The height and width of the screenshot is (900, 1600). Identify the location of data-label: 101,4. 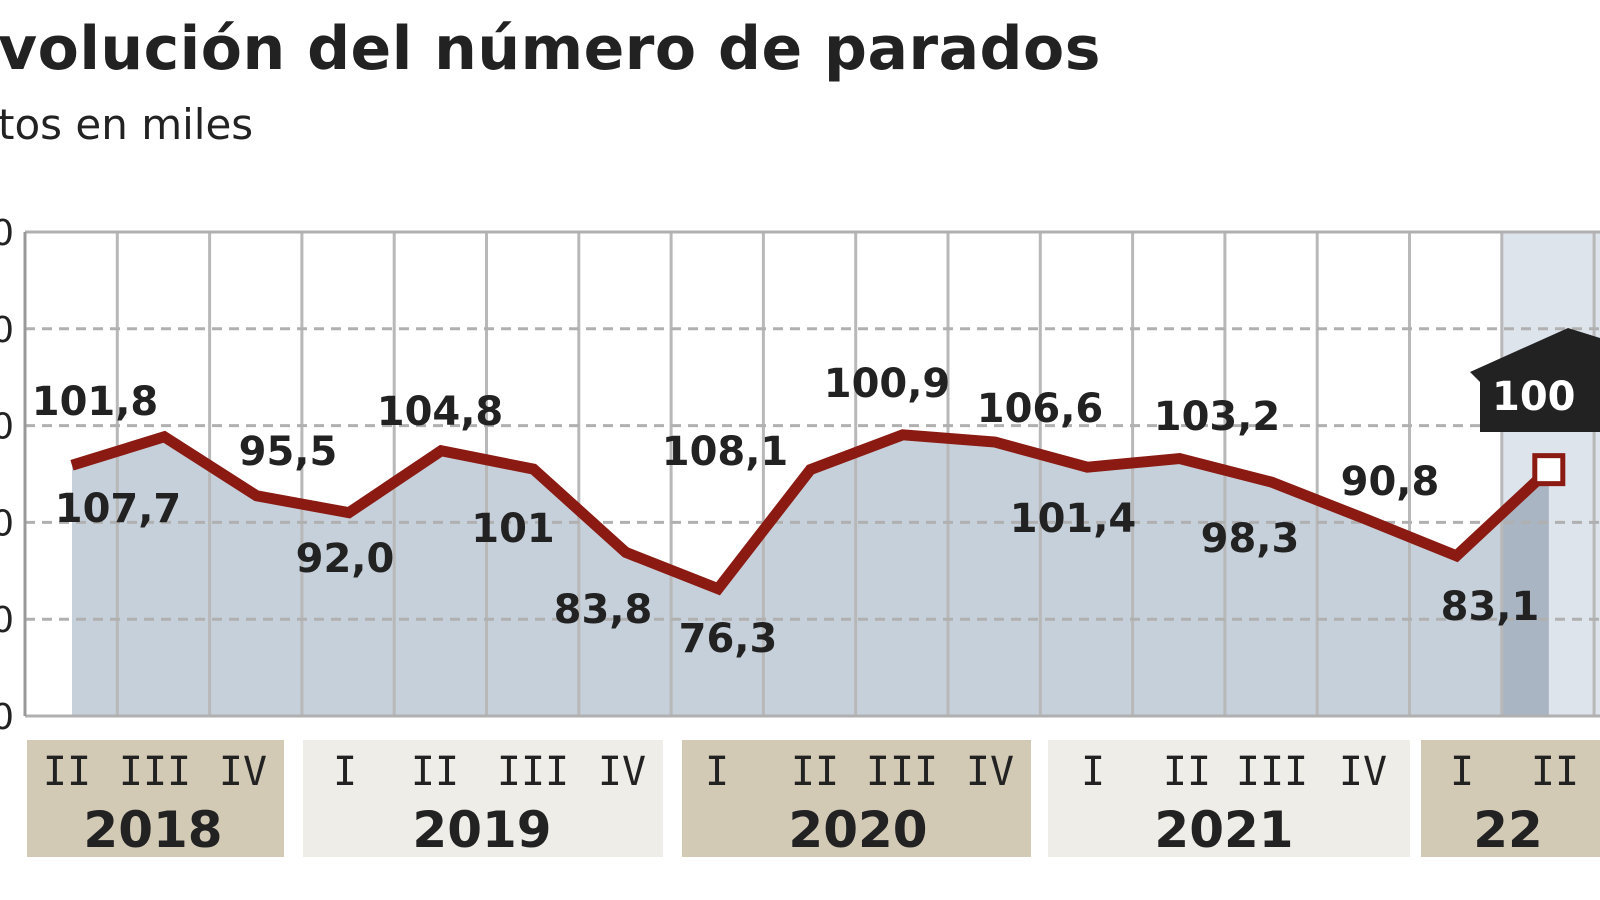
(1073, 519).